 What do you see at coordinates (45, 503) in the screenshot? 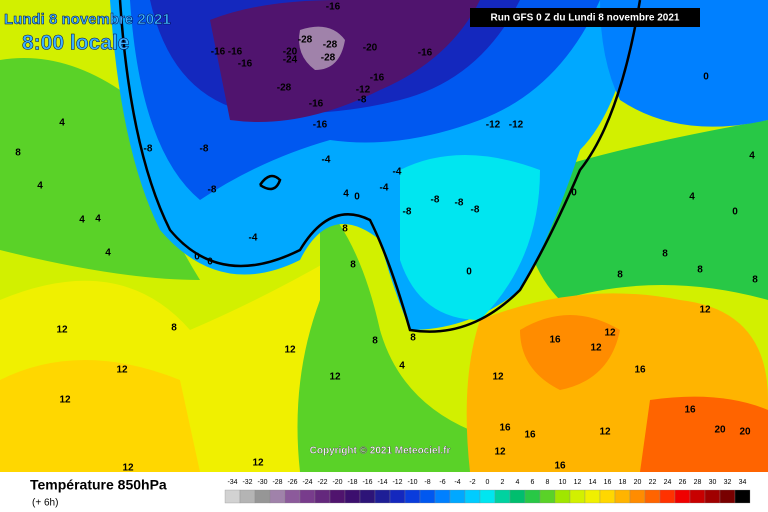
I see `footer-step: (+ 6h)` at bounding box center [45, 503].